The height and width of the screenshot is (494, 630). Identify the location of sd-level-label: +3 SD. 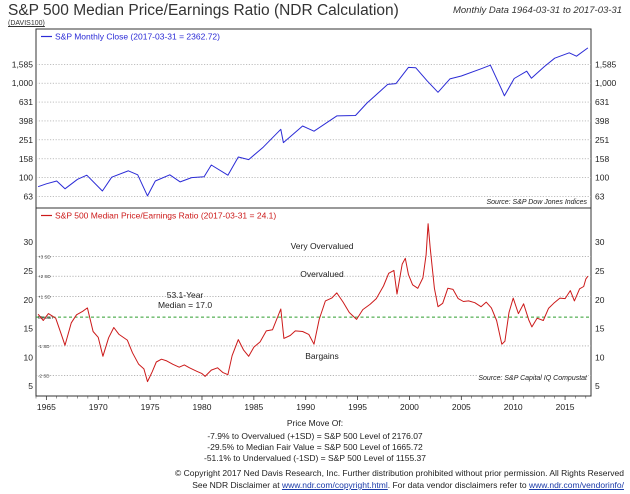
(44, 257).